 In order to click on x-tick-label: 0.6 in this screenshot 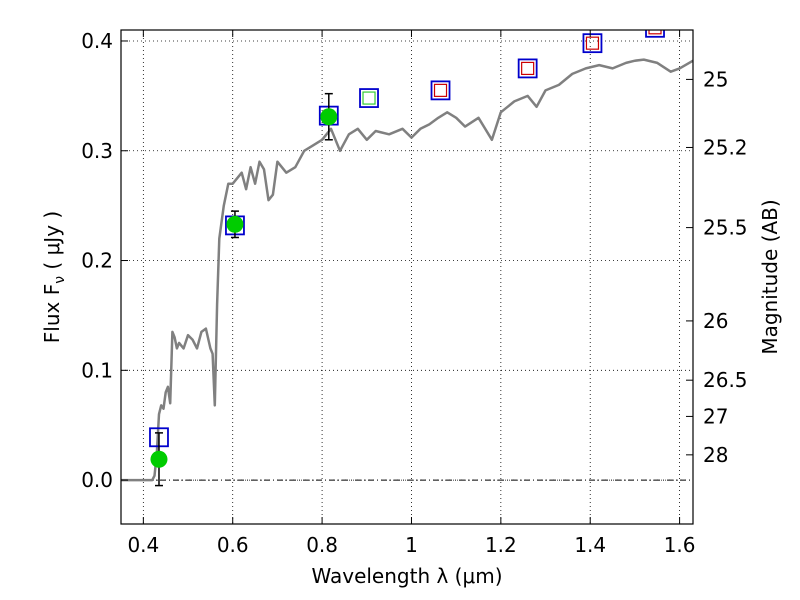, I will do `click(233, 545)`.